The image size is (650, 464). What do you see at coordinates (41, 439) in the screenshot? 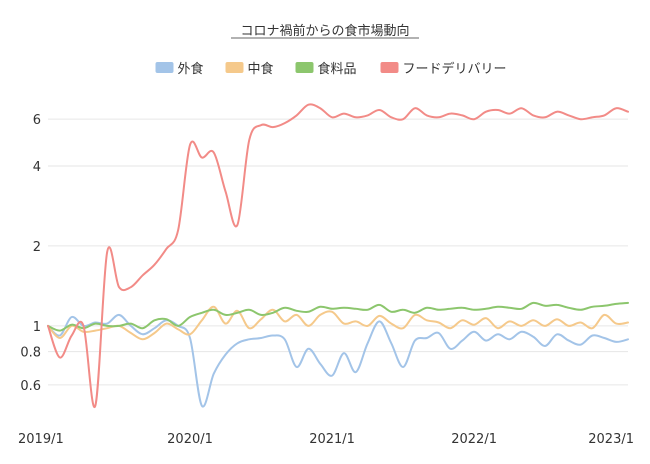
I see `x-tick-label: 2019/1` at bounding box center [41, 439].